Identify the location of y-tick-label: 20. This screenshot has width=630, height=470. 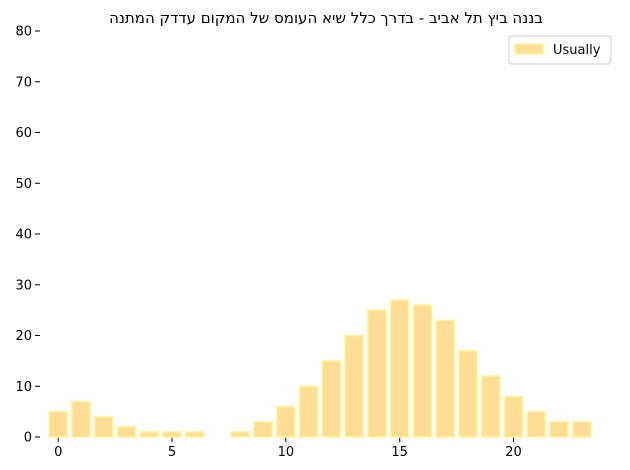
(23, 336).